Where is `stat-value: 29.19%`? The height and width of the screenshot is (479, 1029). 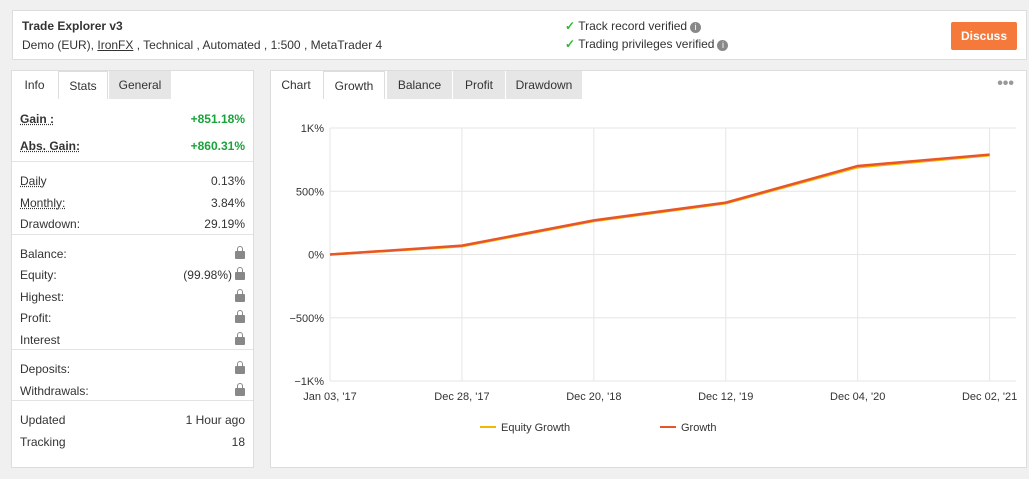
stat-value: 29.19% is located at coordinates (224, 224).